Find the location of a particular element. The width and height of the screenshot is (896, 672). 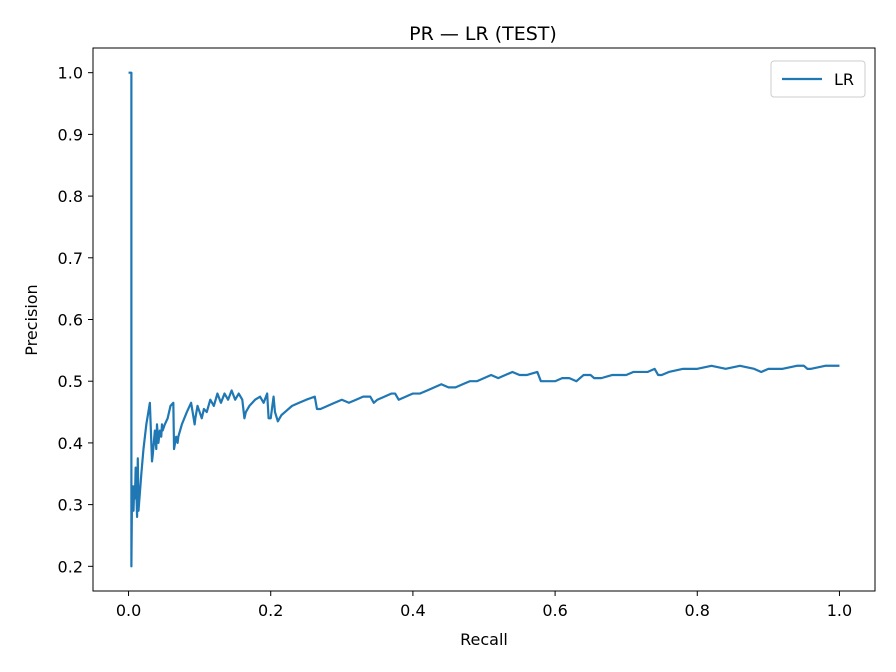

x-tick-label: 0.8 is located at coordinates (697, 610).